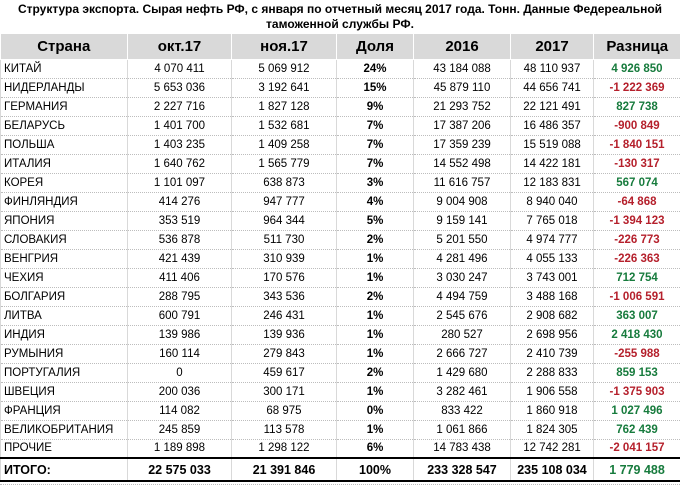  What do you see at coordinates (179, 221) in the screenshot?
I see `value-cell: 353 519` at bounding box center [179, 221].